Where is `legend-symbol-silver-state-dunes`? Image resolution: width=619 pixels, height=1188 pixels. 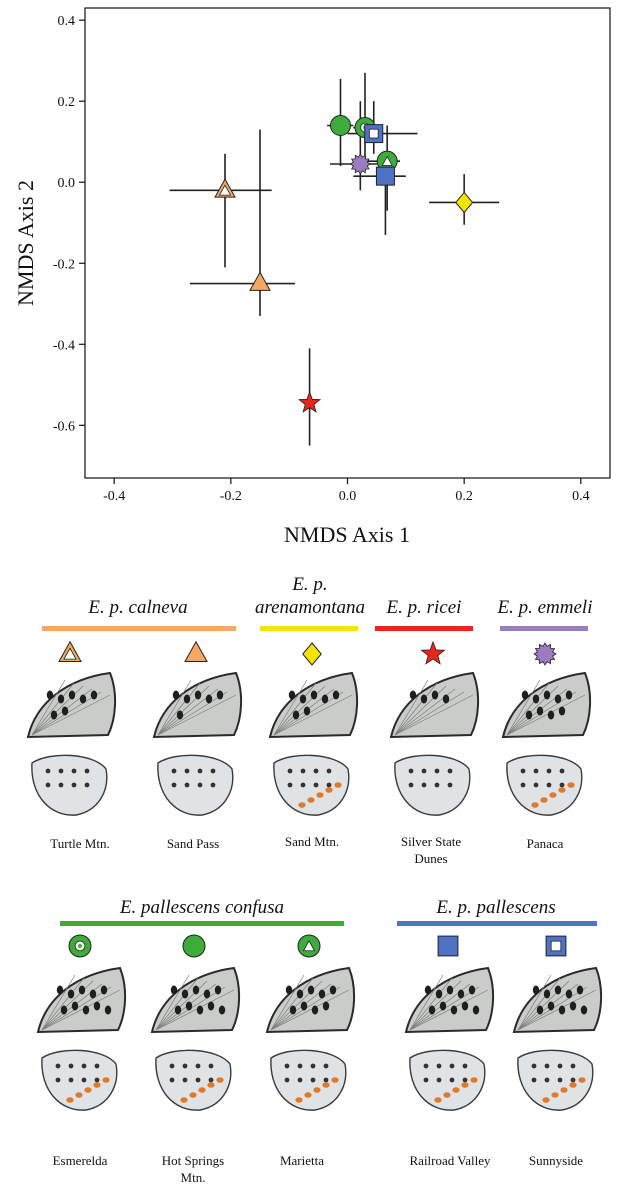 legend-symbol-silver-state-dunes is located at coordinates (433, 652).